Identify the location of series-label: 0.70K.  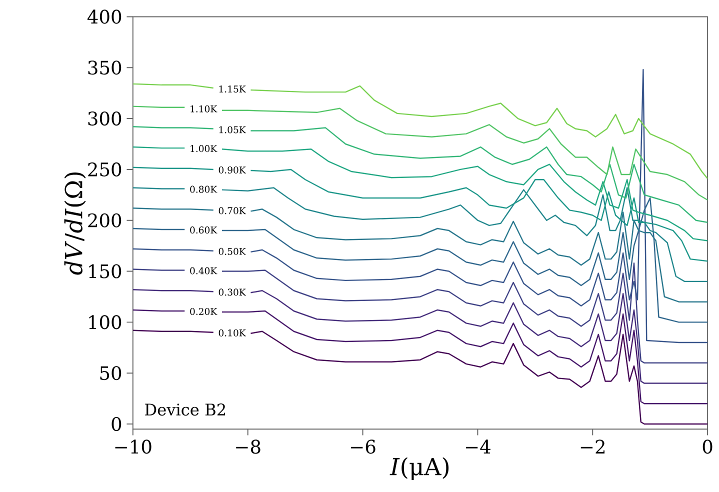
(232, 210).